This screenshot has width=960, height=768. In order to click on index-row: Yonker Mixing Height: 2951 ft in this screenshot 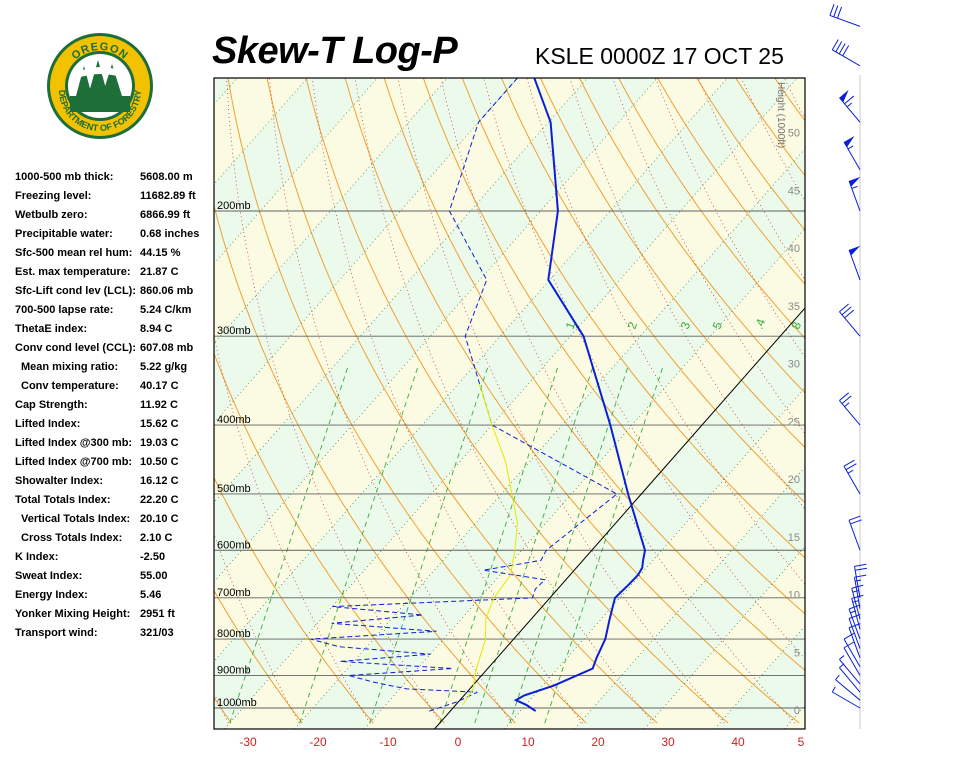, I will do `click(112, 614)`.